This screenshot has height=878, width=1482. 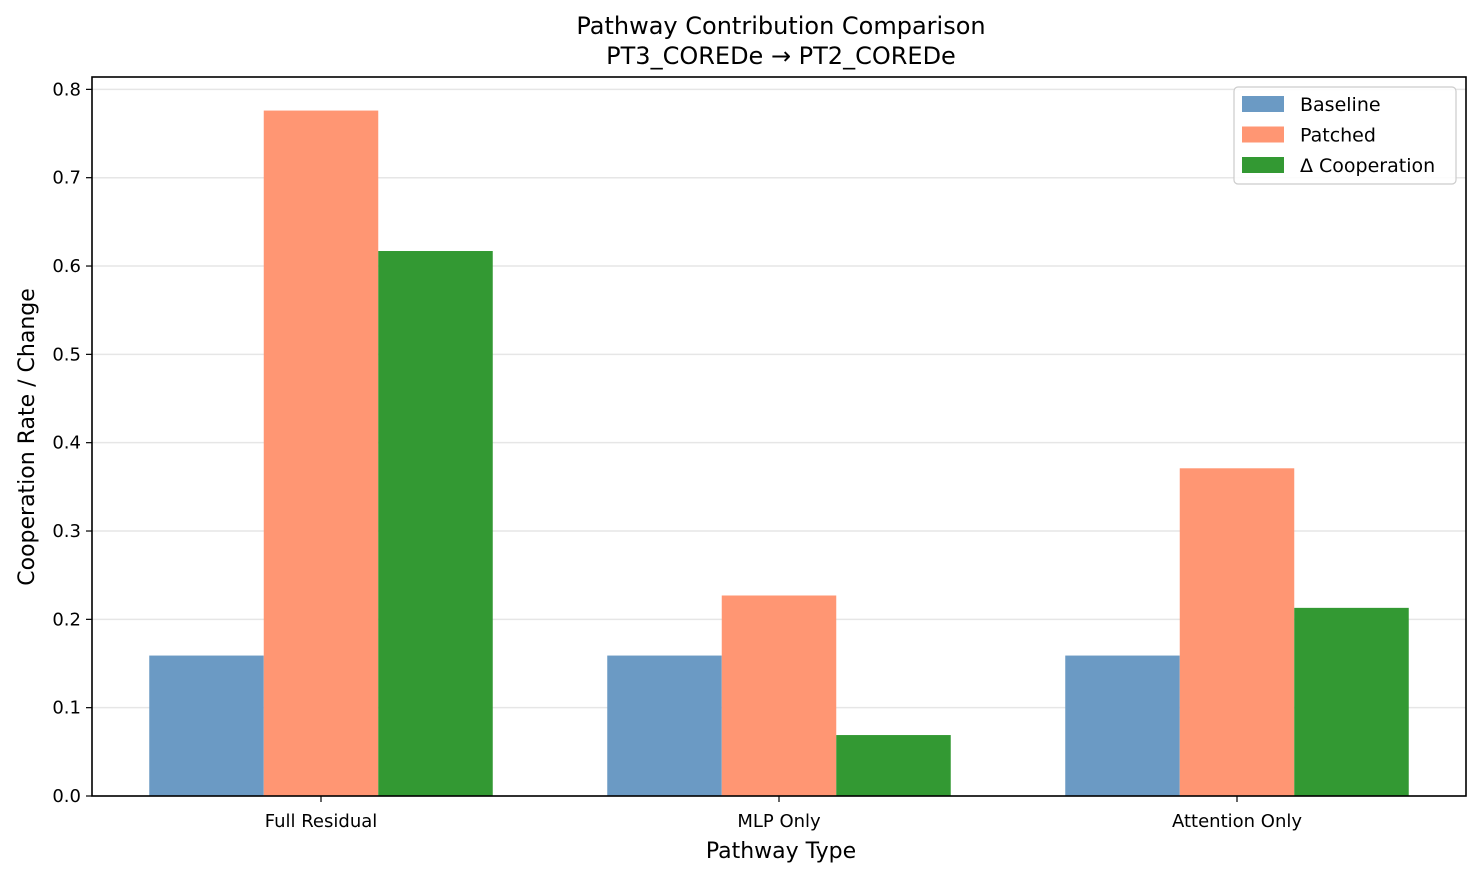 I want to click on x-axis: Full Residual MLP Only Attention Only, so click(x=783, y=814).